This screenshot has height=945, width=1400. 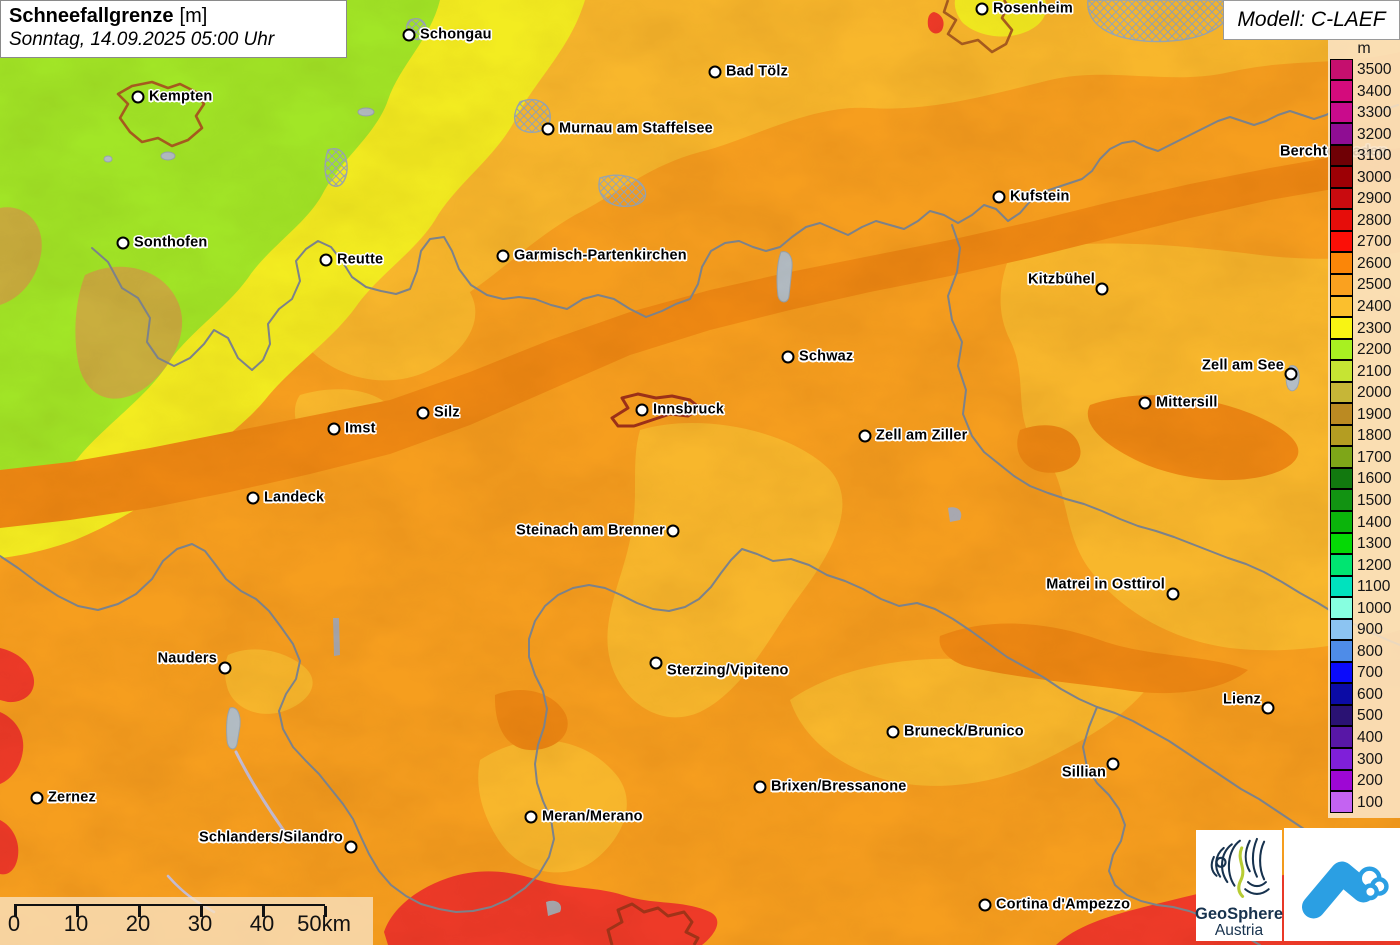 I want to click on legend-row: 1000, so click(x=1361, y=608).